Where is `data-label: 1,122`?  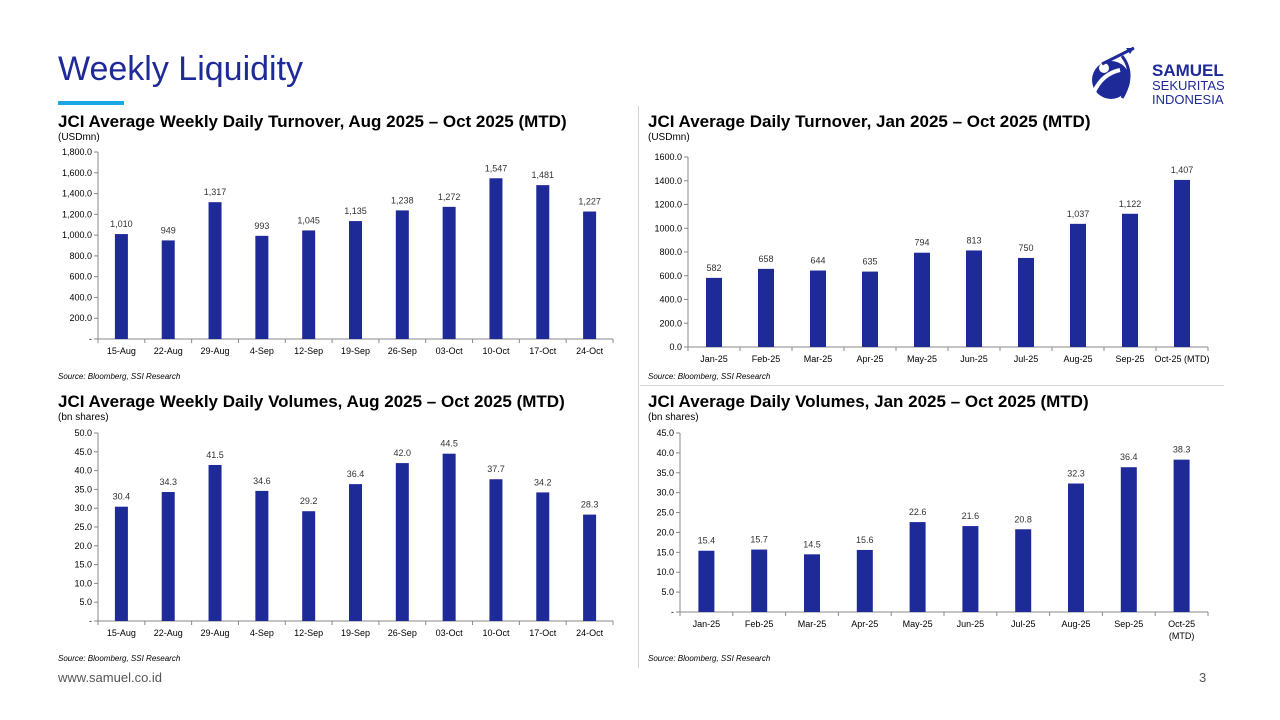 data-label: 1,122 is located at coordinates (1130, 204).